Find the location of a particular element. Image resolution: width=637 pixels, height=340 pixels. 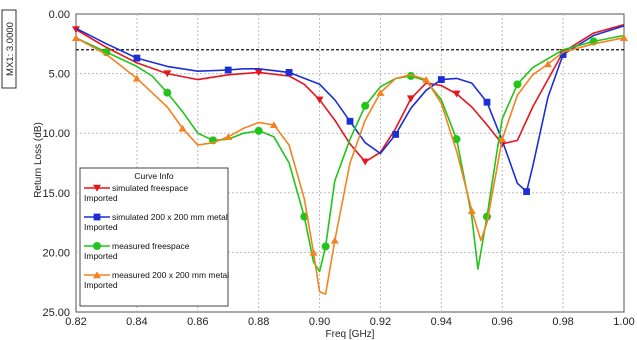

marker-label: MX1: 3.0000 is located at coordinates (10, 49).